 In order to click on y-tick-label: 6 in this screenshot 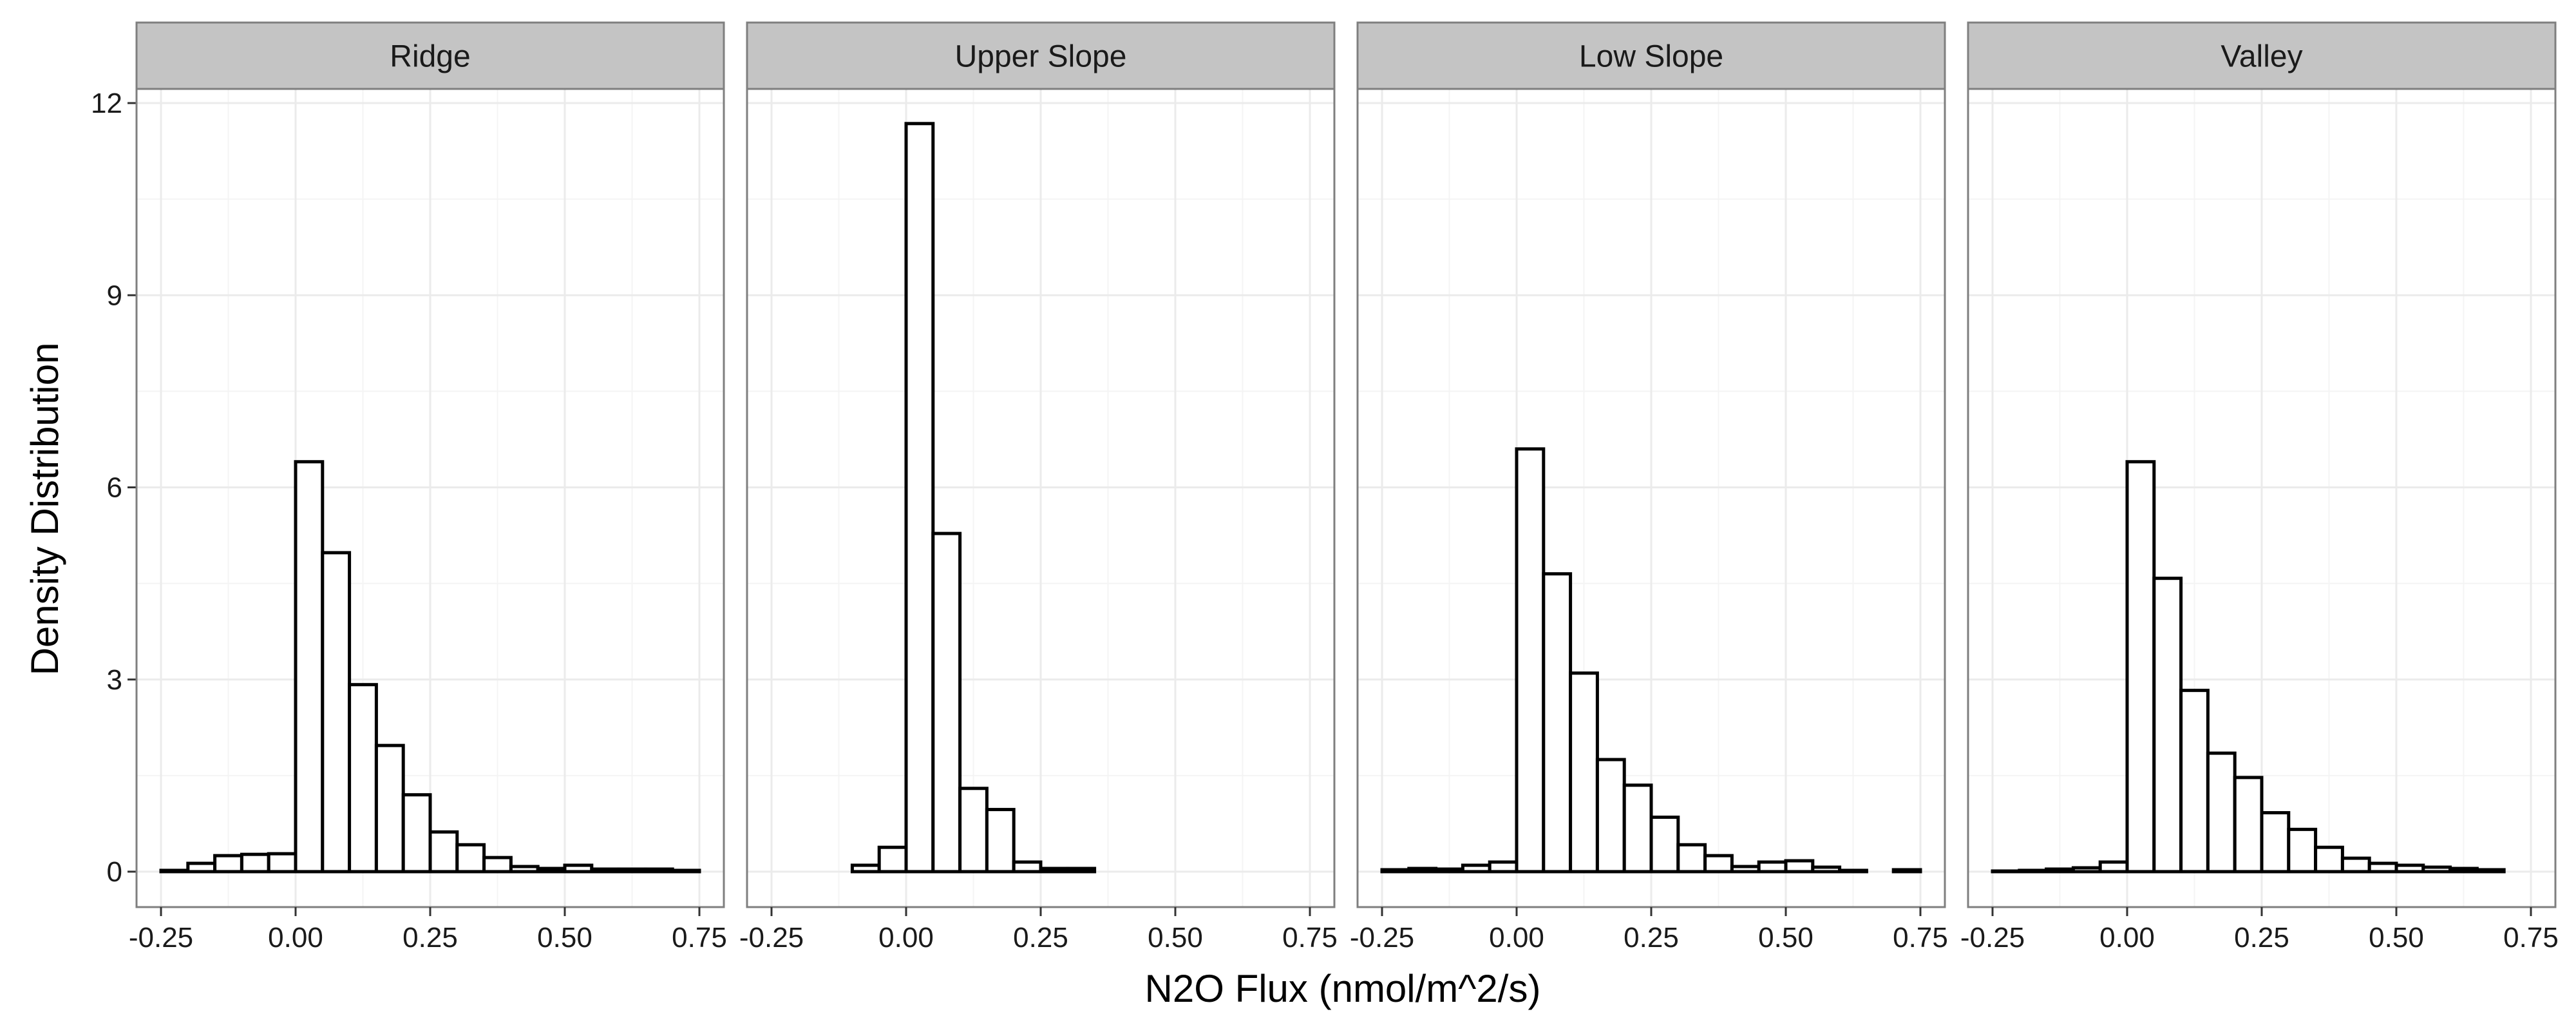, I will do `click(115, 488)`.